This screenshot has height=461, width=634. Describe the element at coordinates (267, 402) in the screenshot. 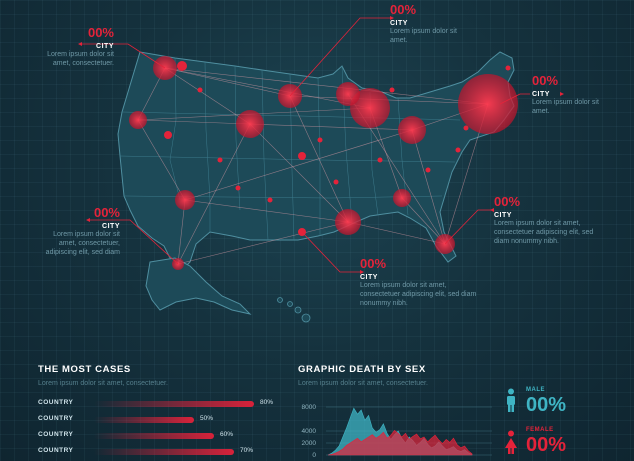

I see `bar-value: 80%` at that location.